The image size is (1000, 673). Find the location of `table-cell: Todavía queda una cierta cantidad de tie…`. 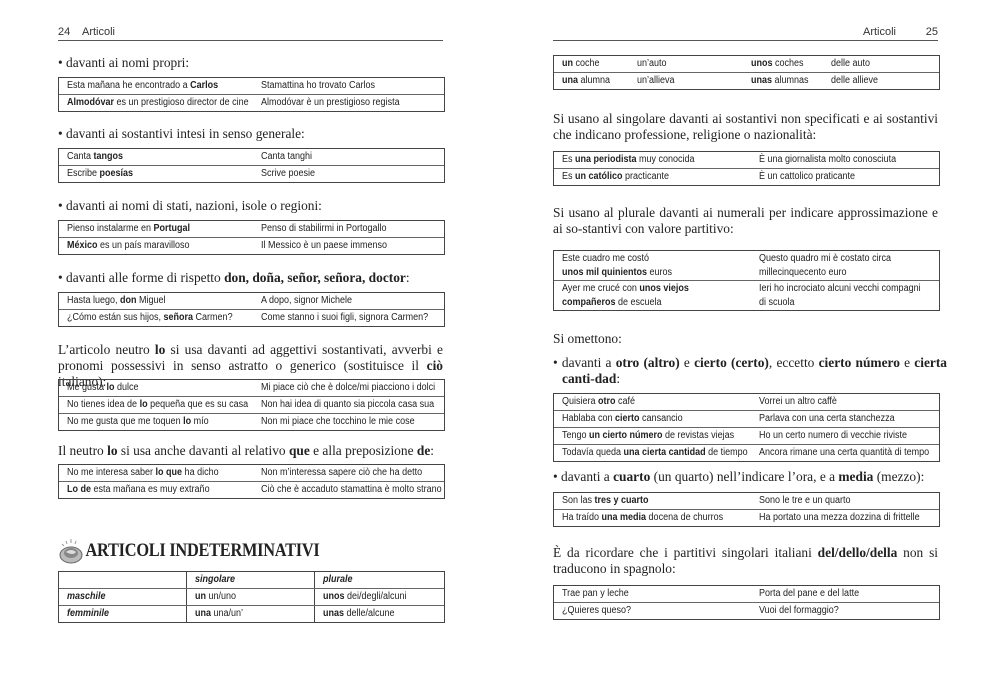

table-cell: Todavía queda una cierta cantidad de tie… is located at coordinates (652, 453).